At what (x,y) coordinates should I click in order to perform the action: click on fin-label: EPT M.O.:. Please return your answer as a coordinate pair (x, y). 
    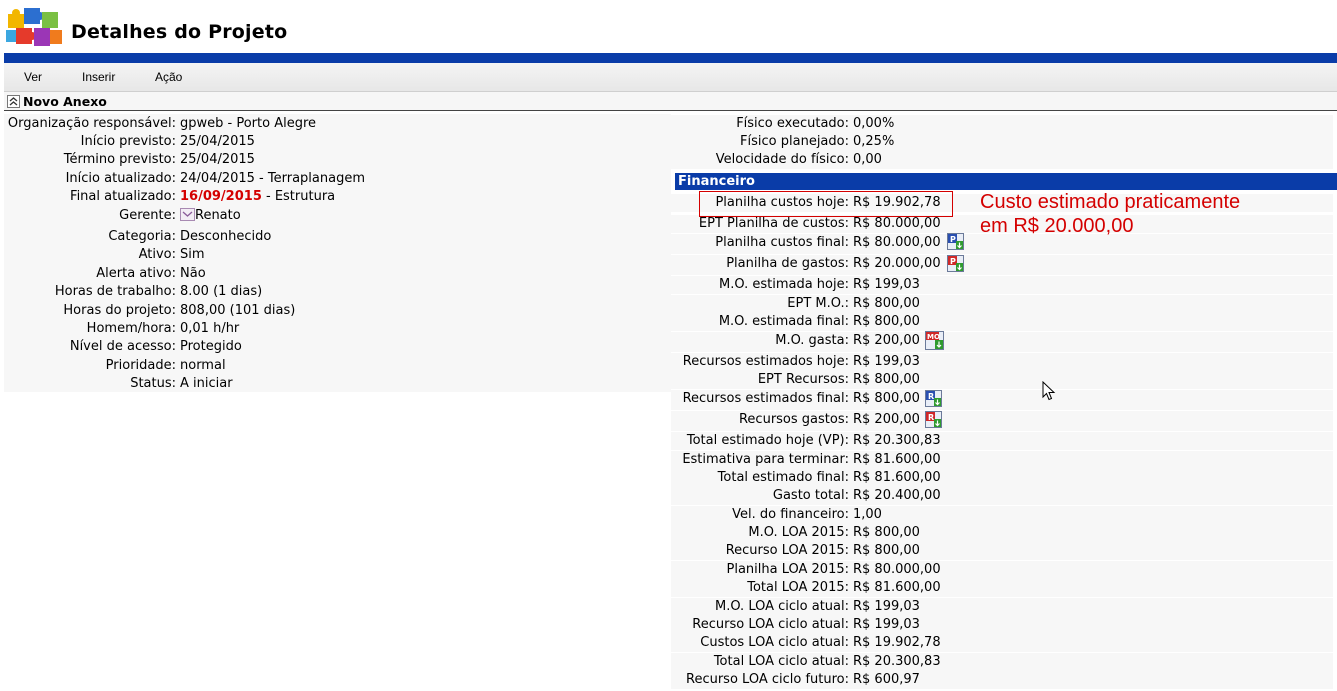
    Looking at the image, I should click on (818, 303).